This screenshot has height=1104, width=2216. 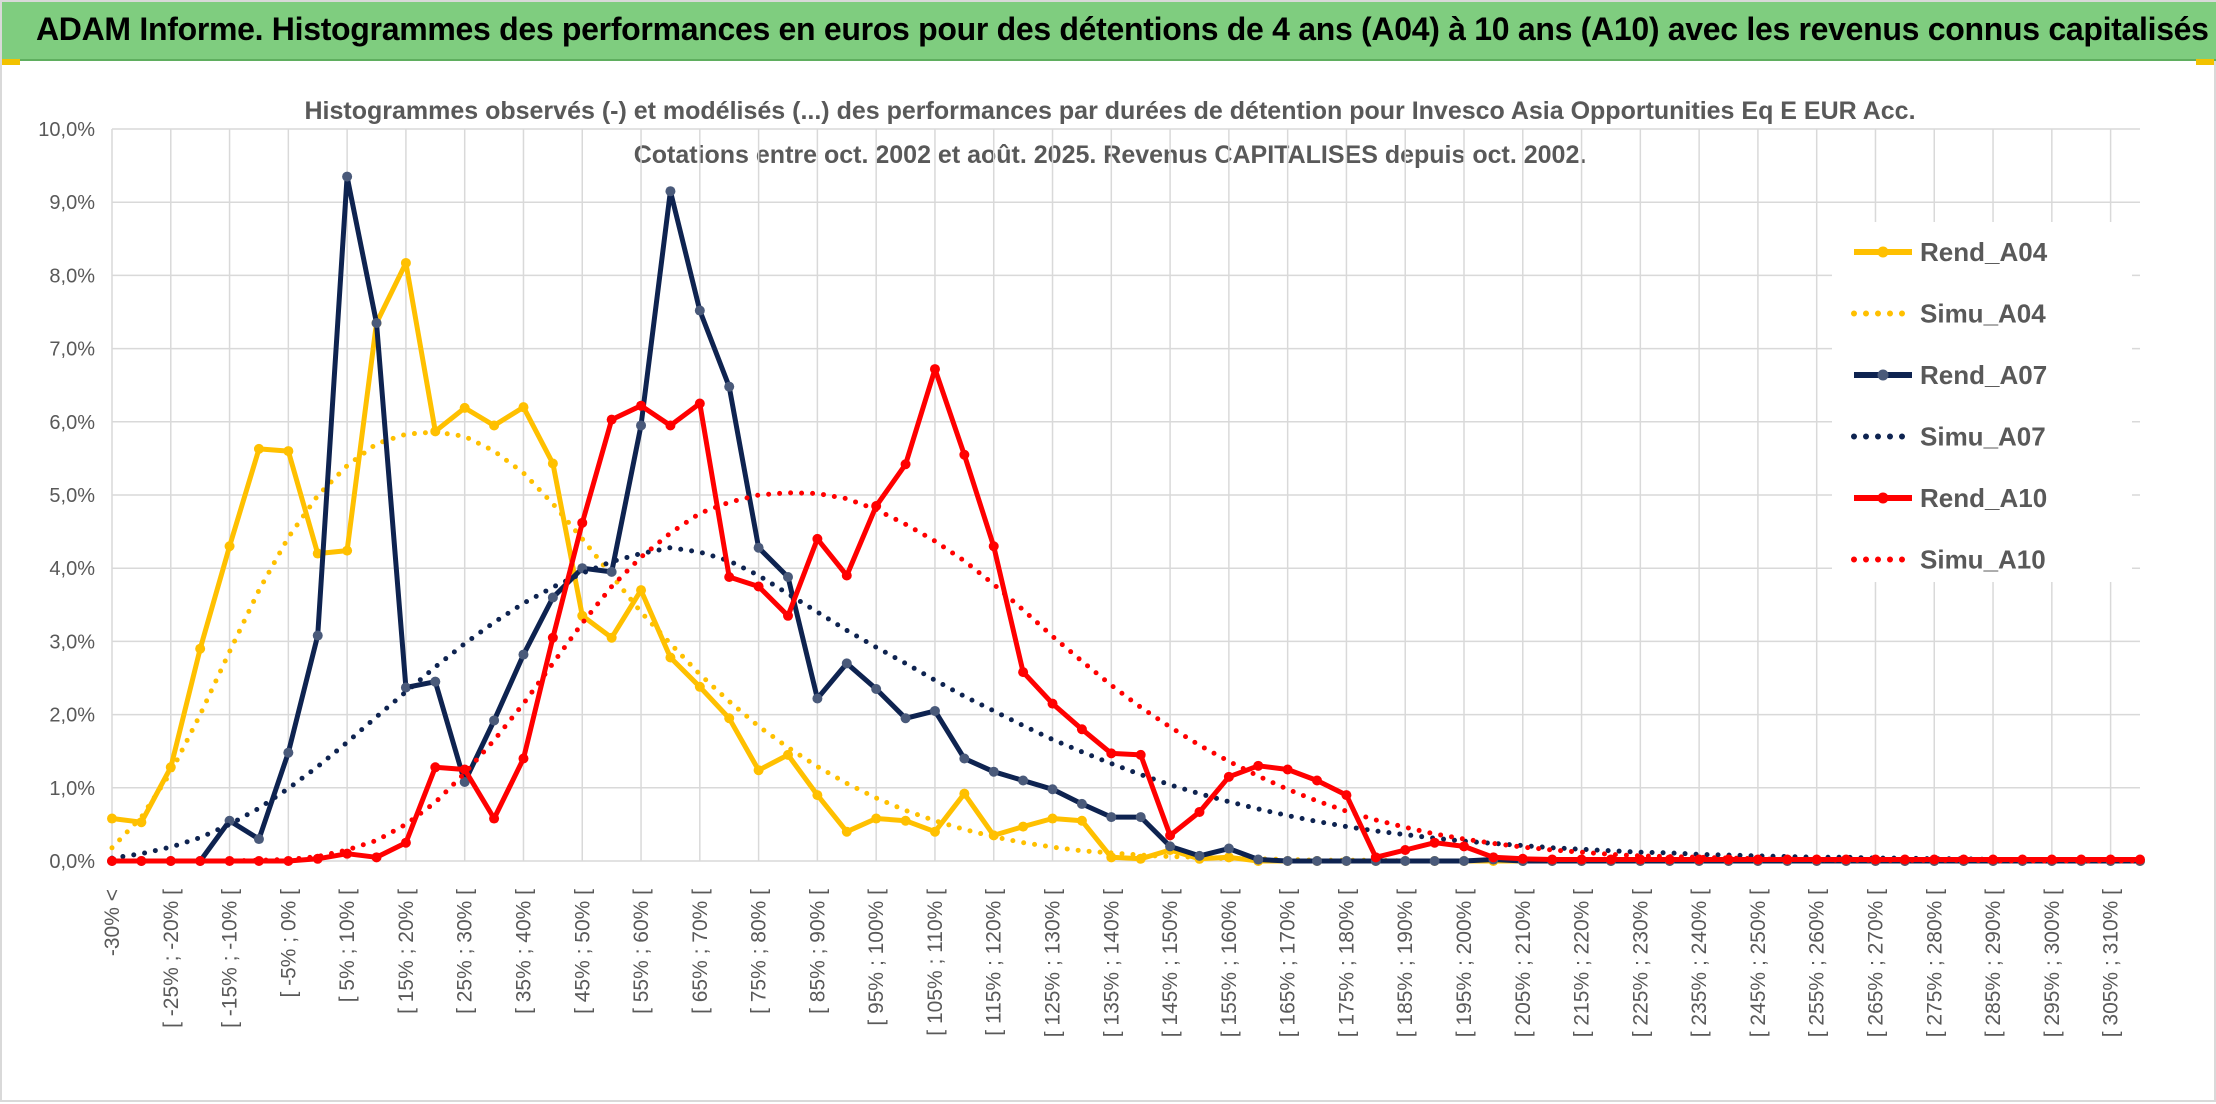 I want to click on x-tick-label: [ 115% ; 120% [, so click(x=994, y=962).